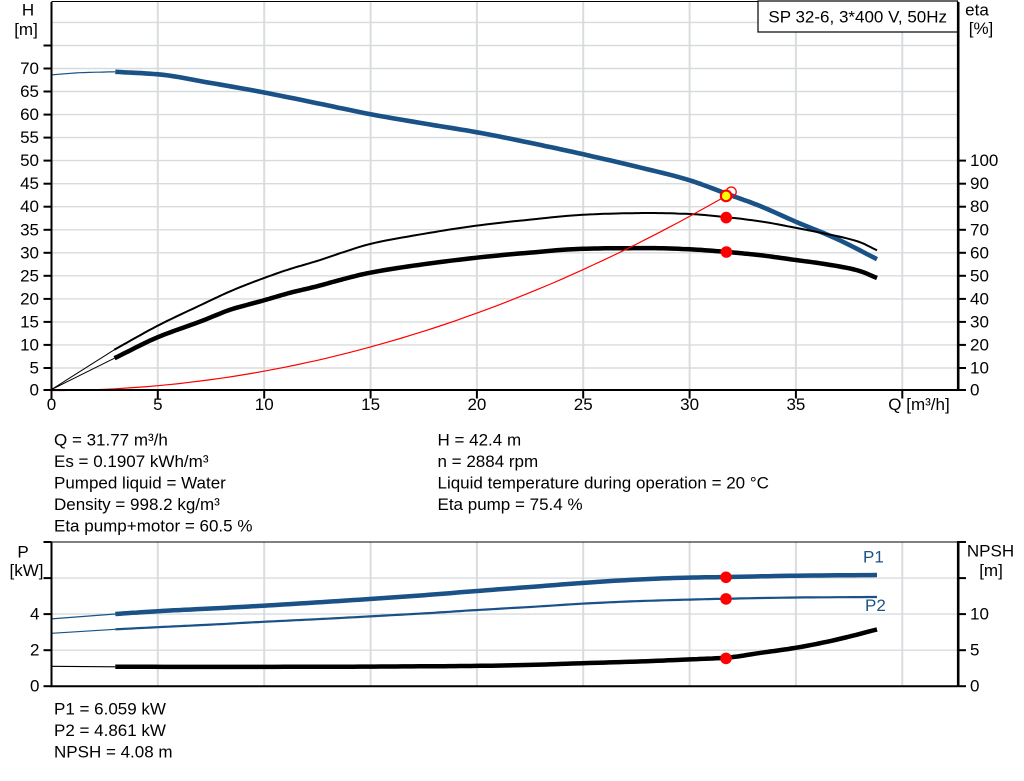 The height and width of the screenshot is (781, 1024). What do you see at coordinates (979, 183) in the screenshot?
I see `svg-text: 90` at bounding box center [979, 183].